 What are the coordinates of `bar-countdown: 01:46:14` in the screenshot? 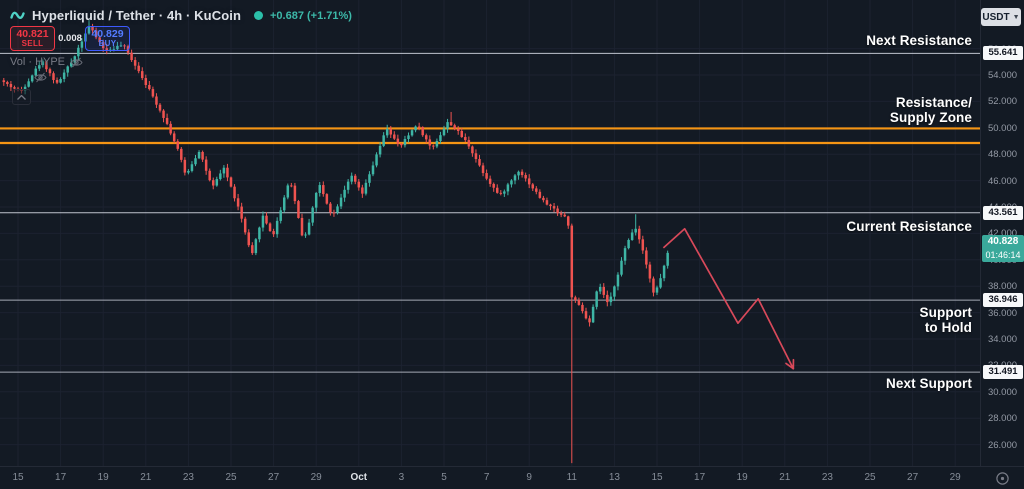 It's located at (1003, 255).